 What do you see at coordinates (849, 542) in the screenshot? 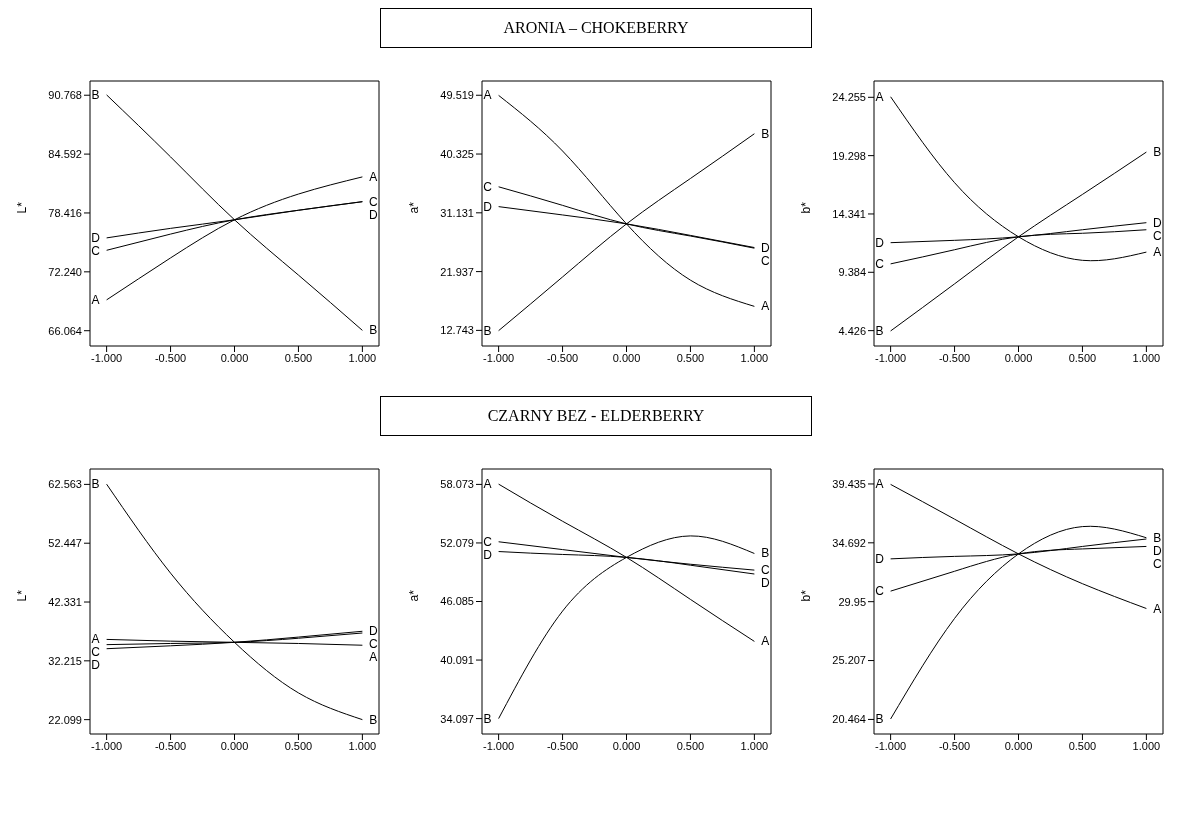
I see `y-tick-label: 34.692` at bounding box center [849, 542].